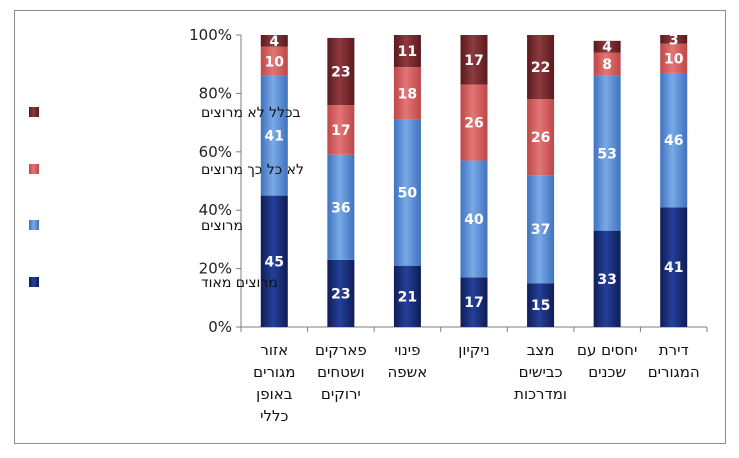 The image size is (739, 458). I want to click on data-label: 46, so click(673, 141).